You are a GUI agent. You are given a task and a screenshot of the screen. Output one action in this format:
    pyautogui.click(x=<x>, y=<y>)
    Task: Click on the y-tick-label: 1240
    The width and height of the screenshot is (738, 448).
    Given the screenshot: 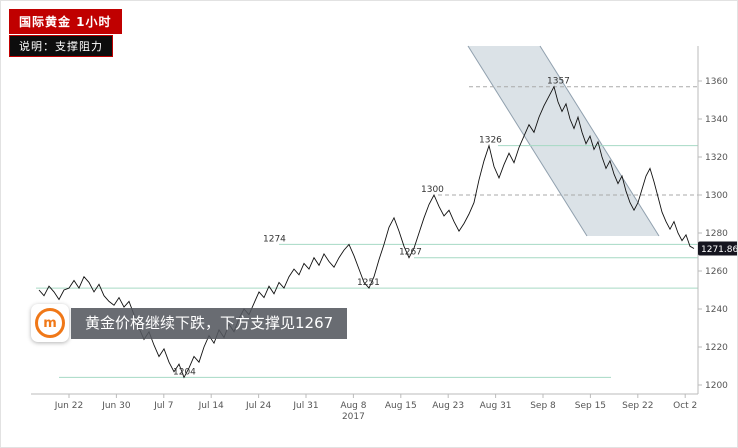 What is the action you would take?
    pyautogui.click(x=716, y=310)
    